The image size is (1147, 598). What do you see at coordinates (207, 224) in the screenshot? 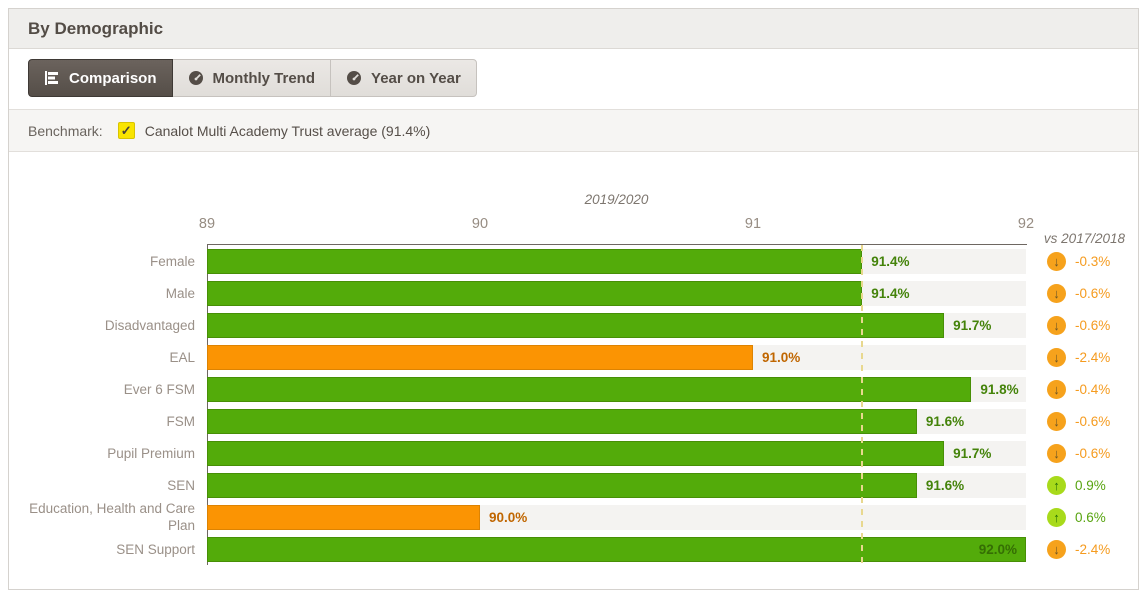
I see `x-tick: 89` at bounding box center [207, 224].